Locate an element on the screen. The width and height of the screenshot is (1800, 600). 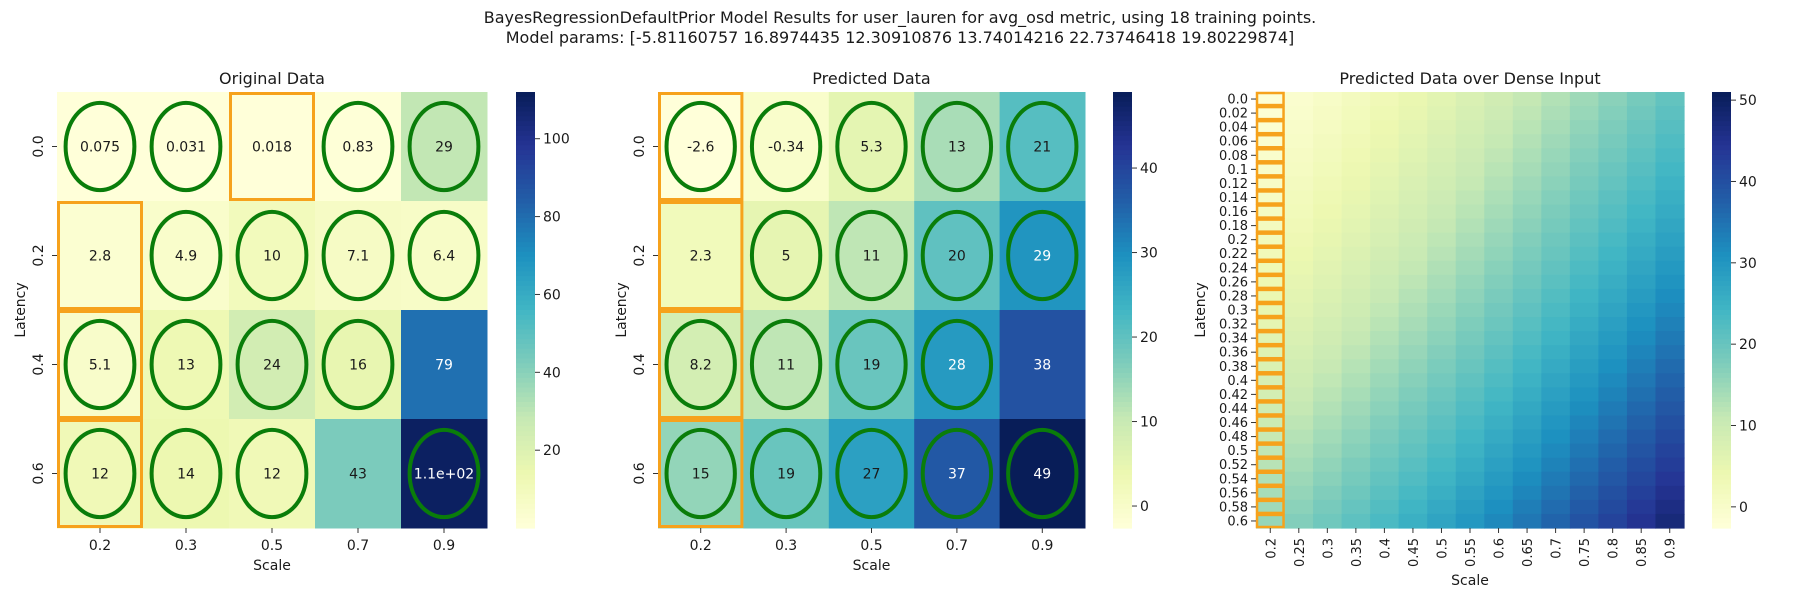
y-tick-label: 0.6 is located at coordinates (640, 473).